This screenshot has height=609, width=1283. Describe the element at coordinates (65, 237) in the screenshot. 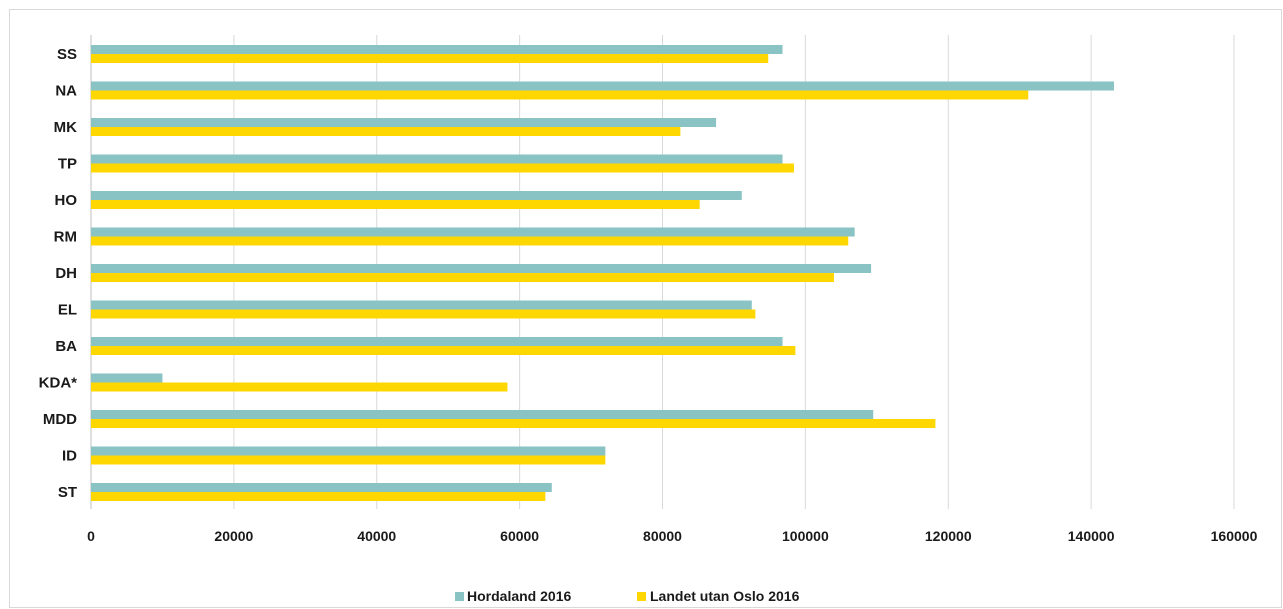

I see `category-label: RM` at that location.